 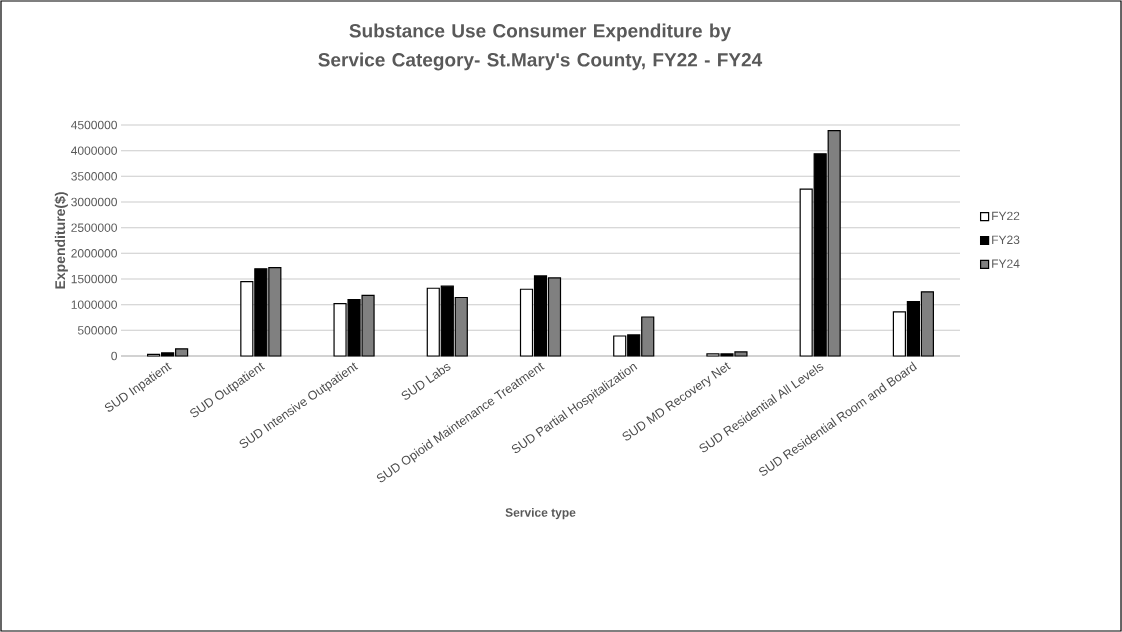 I want to click on y-tick-label: 3500000, so click(x=94, y=176).